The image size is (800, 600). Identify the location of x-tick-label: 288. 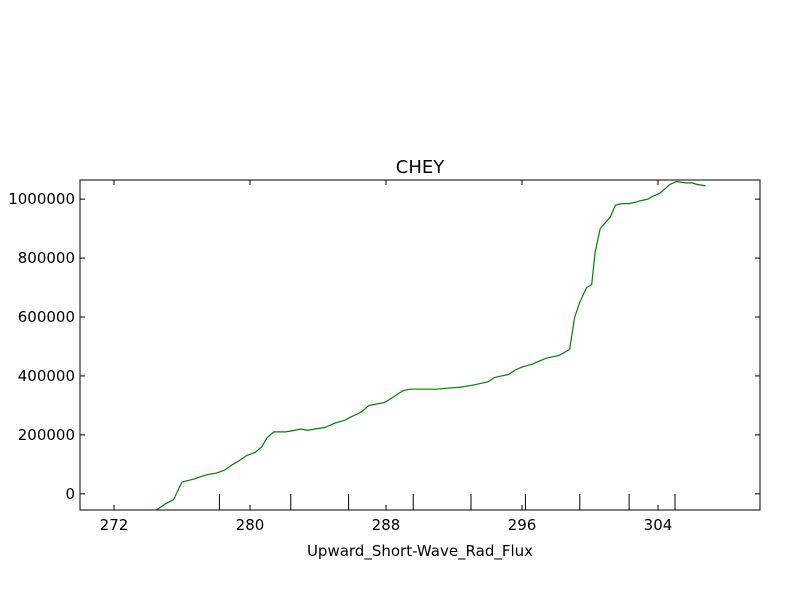
(386, 525).